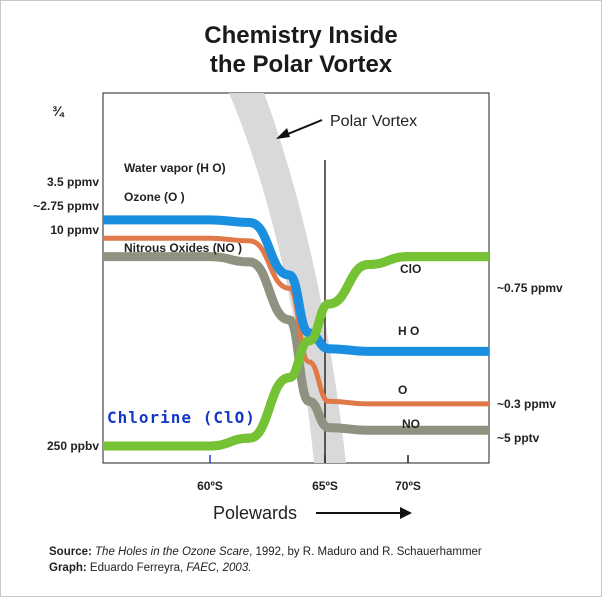 The width and height of the screenshot is (602, 597). Describe the element at coordinates (58, 111) in the screenshot. I see `corner-mark: ¾` at that location.